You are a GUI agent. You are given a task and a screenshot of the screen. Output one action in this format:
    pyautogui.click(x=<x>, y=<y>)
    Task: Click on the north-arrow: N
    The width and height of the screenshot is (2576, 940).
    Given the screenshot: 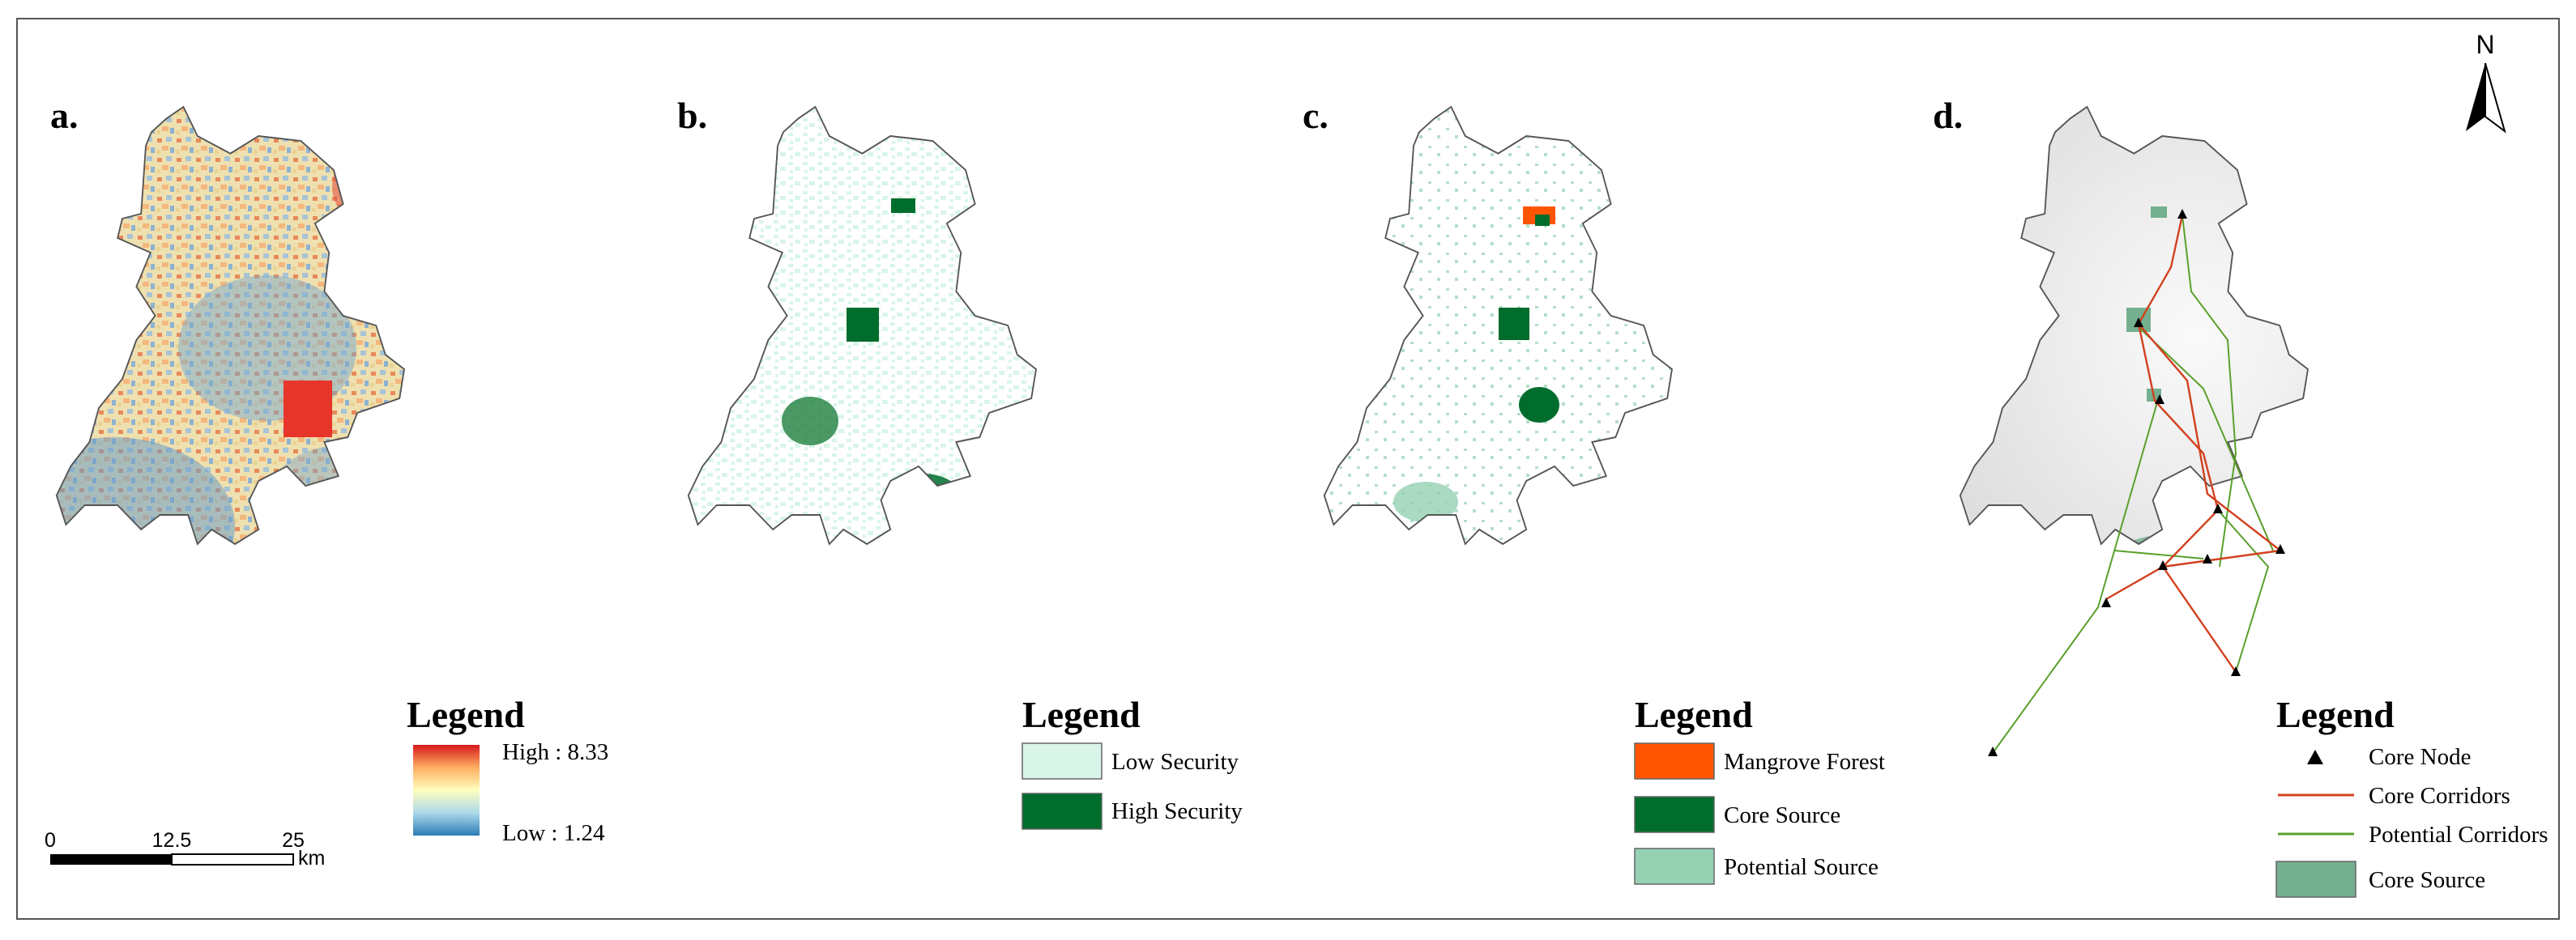 What is the action you would take?
    pyautogui.click(x=2486, y=82)
    